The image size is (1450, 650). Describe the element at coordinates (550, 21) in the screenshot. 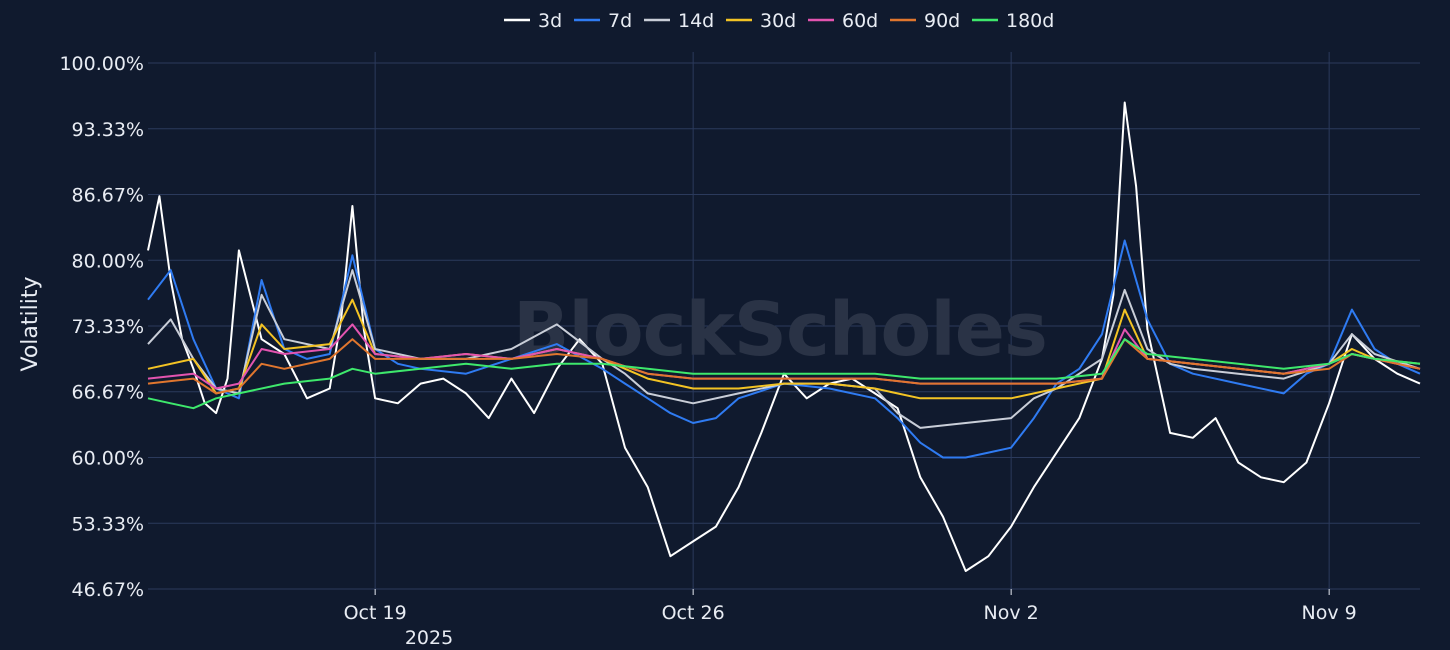

I see `legend-label-3d: 3d` at that location.